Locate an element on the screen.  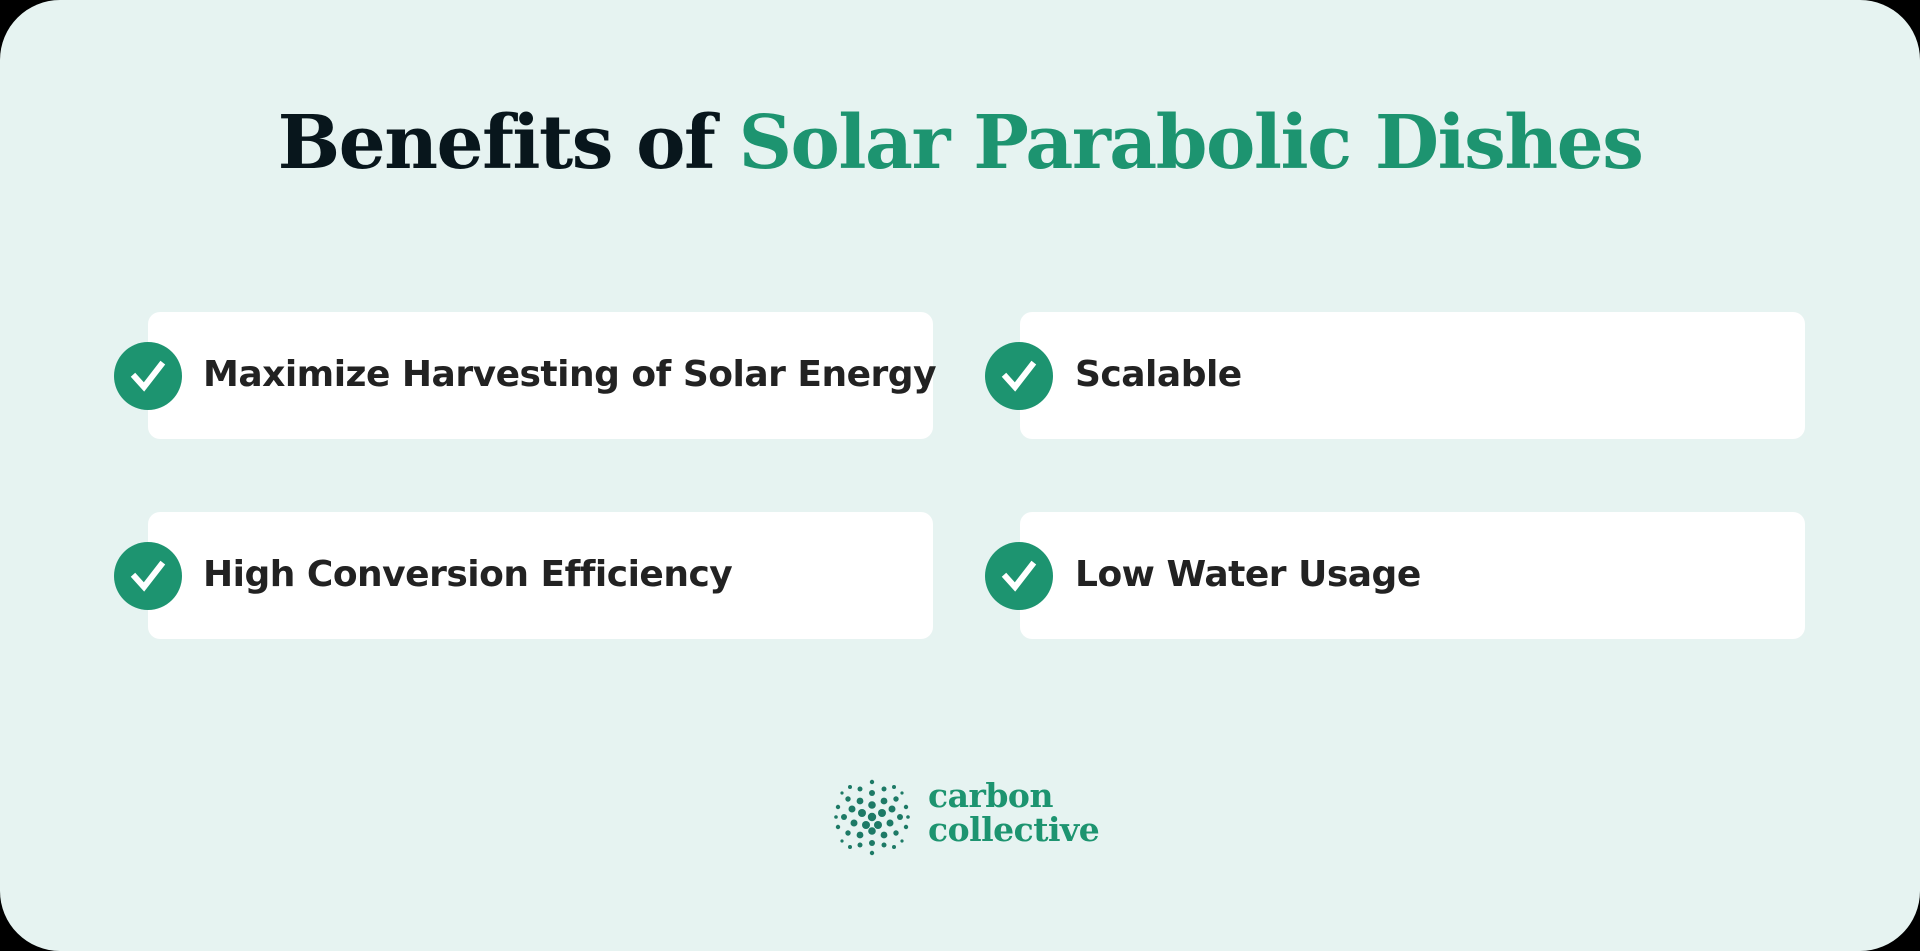
benefit-label: Scalable is located at coordinates (1158, 374).